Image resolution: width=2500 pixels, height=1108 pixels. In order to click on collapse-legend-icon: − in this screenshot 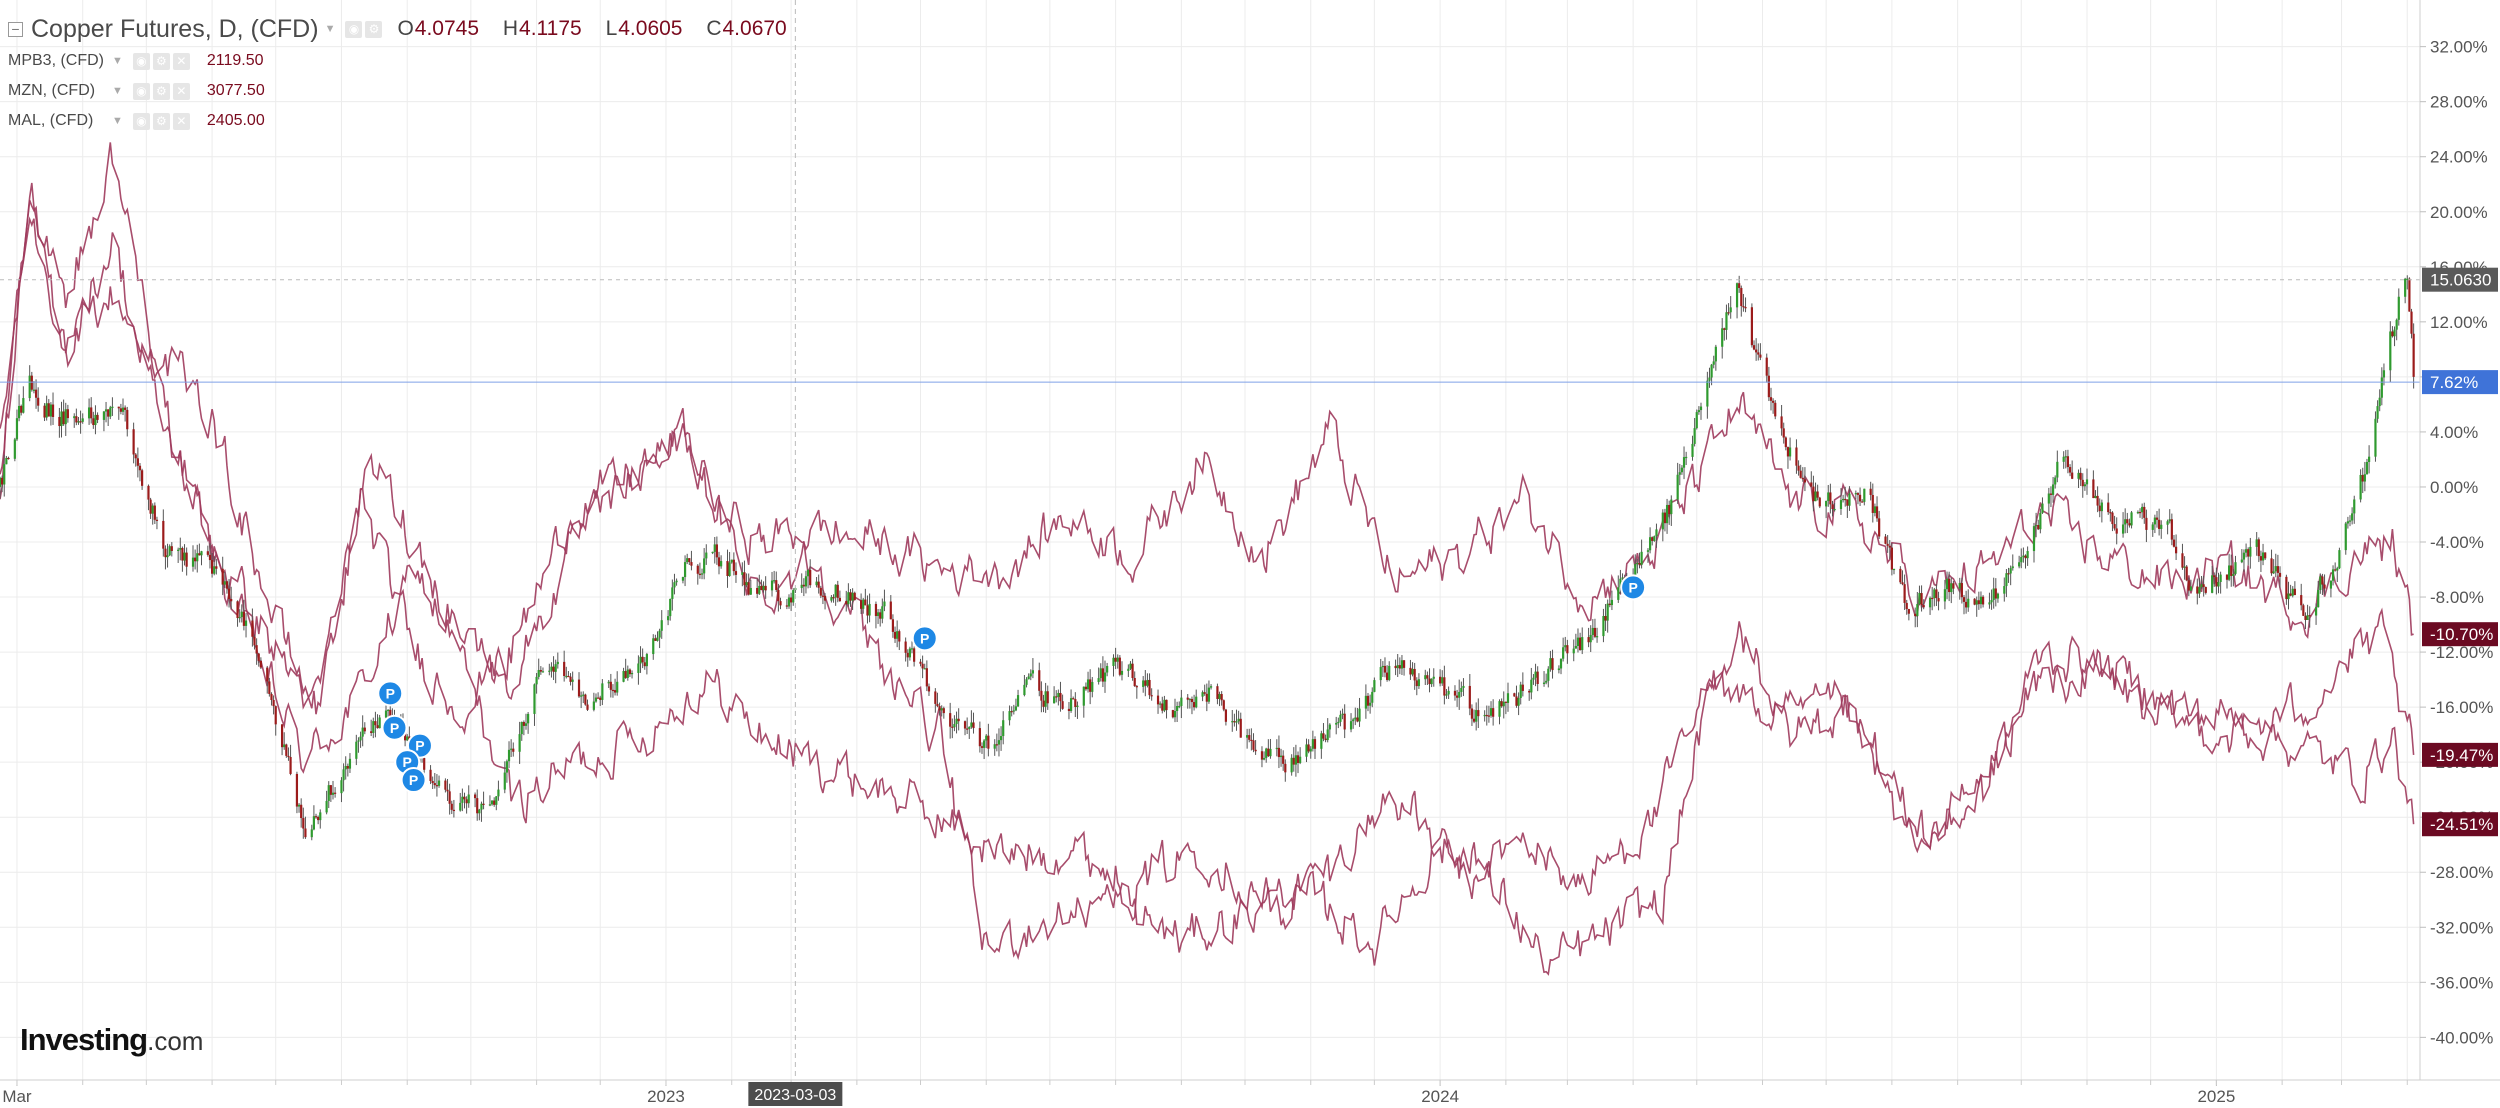, I will do `click(15, 29)`.